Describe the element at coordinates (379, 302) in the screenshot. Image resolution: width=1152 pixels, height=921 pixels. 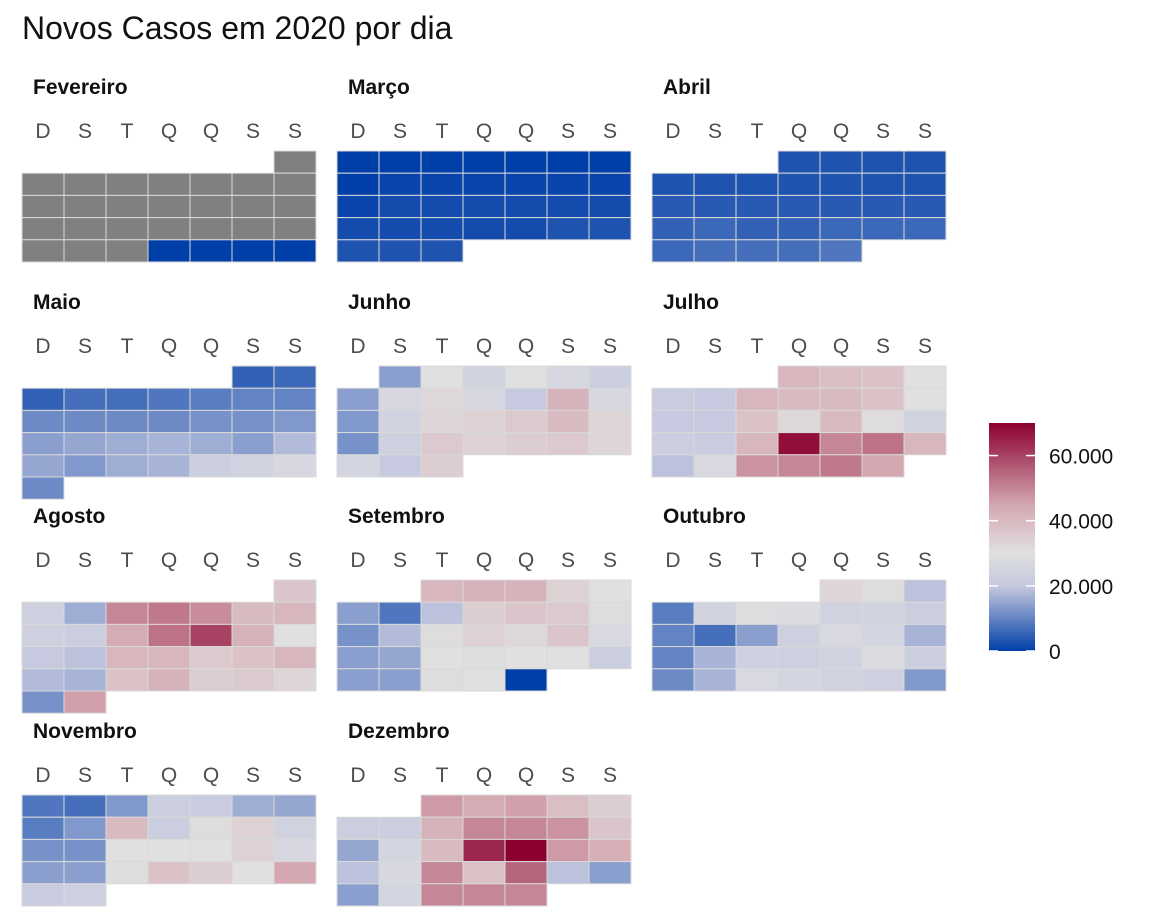
I see `month-title: Junho` at that location.